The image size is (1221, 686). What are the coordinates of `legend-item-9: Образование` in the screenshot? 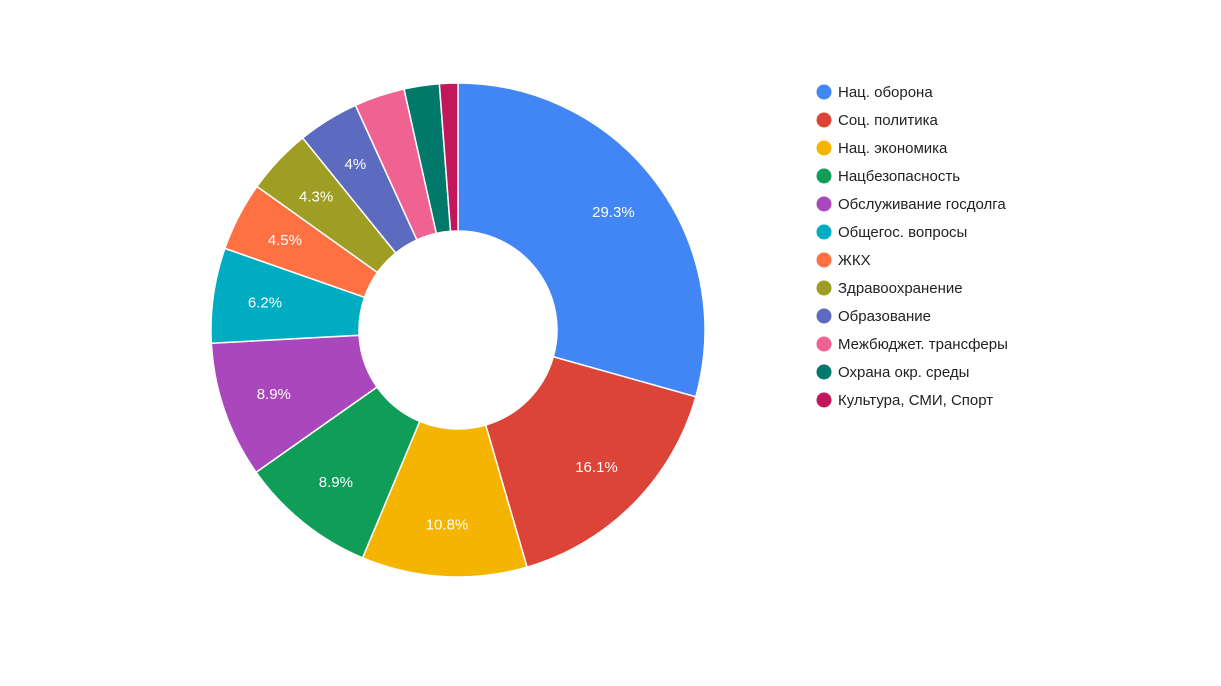 It's located at (873, 316).